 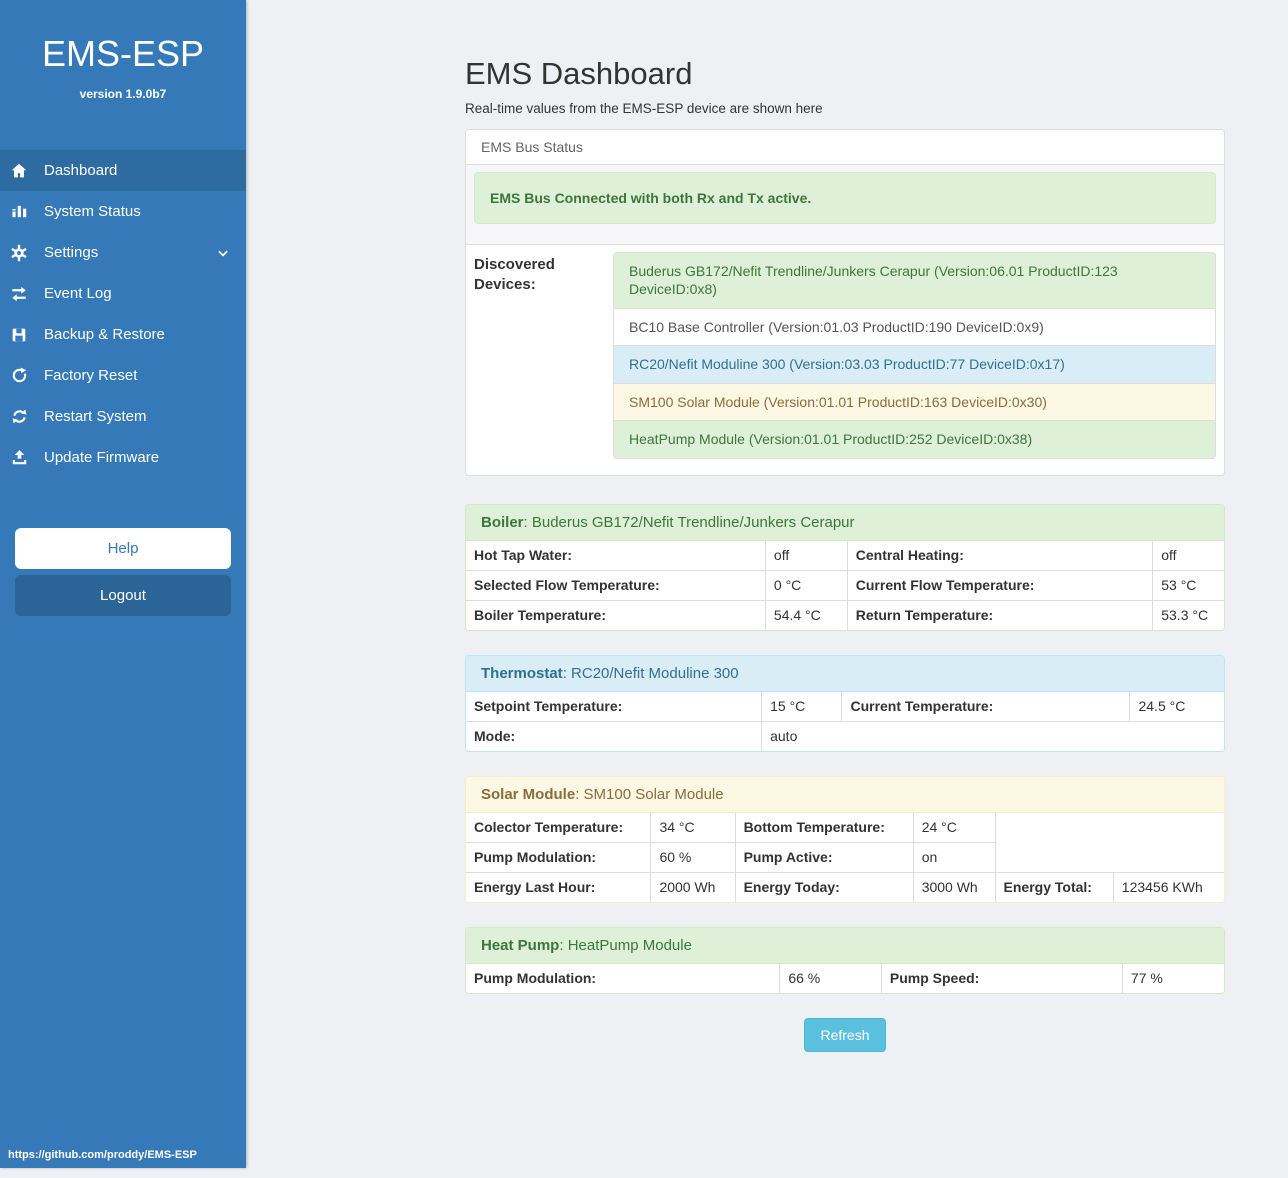 What do you see at coordinates (1000, 585) in the screenshot?
I see `cell-label: Current Flow Temperature:` at bounding box center [1000, 585].